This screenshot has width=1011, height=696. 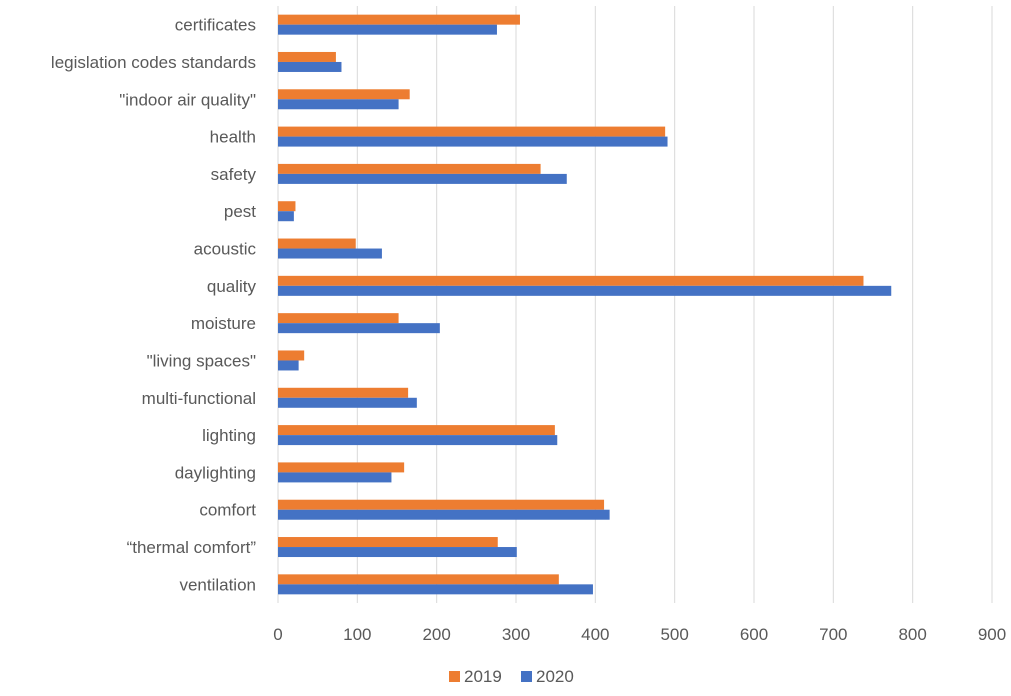 I want to click on x-tick-label: 0, so click(x=277, y=634).